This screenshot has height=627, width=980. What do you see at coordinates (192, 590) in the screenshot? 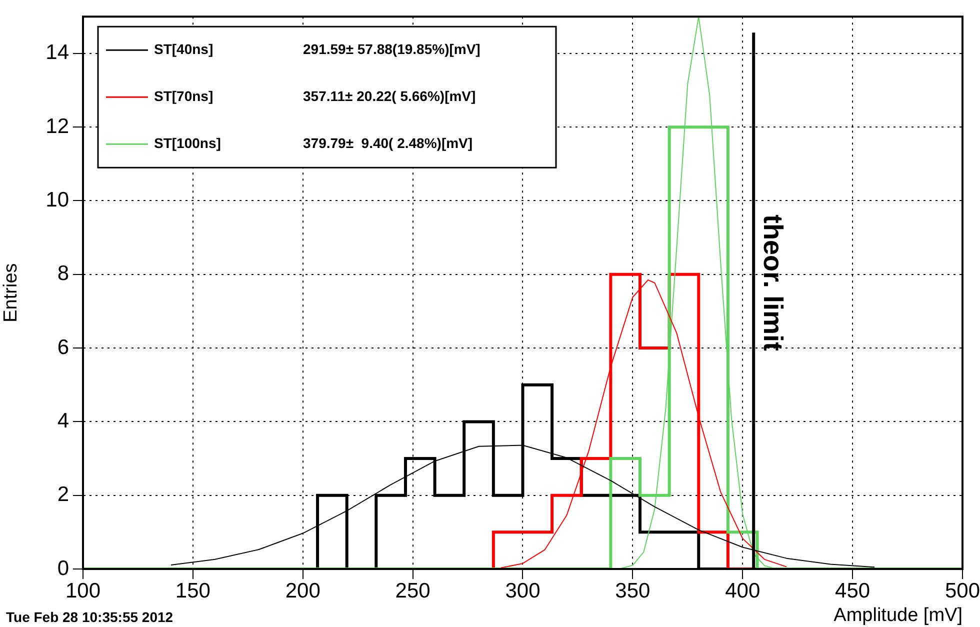
I see `x-tick-label: 150` at bounding box center [192, 590].